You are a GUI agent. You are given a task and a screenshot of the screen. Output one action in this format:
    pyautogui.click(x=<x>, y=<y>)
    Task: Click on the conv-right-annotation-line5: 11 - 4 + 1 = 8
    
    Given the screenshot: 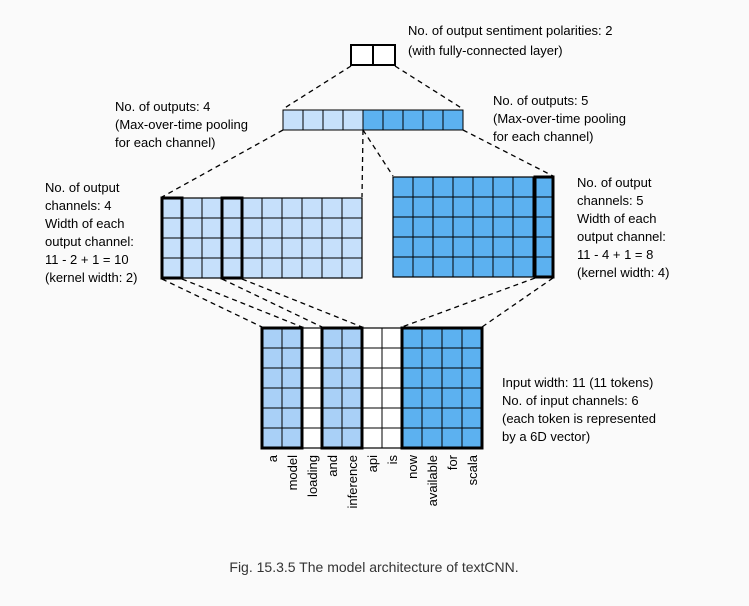 What is the action you would take?
    pyautogui.click(x=615, y=254)
    